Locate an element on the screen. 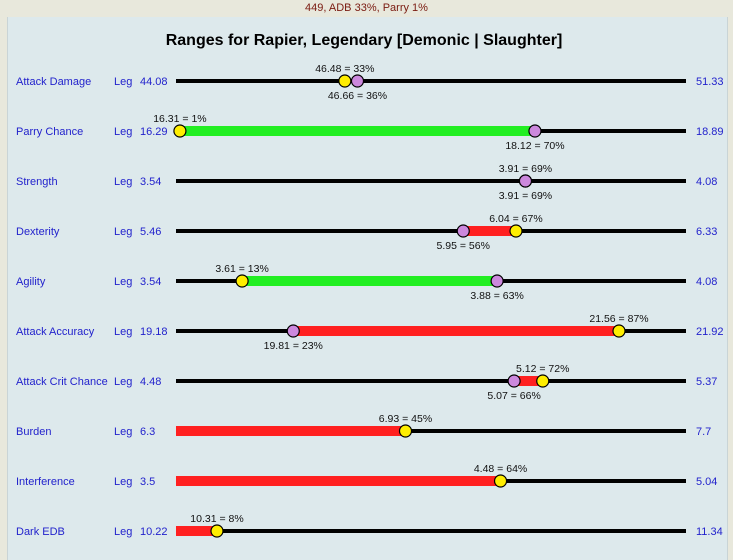 This screenshot has width=733, height=560. current-value-label: 6.04 = 67% is located at coordinates (515, 219).